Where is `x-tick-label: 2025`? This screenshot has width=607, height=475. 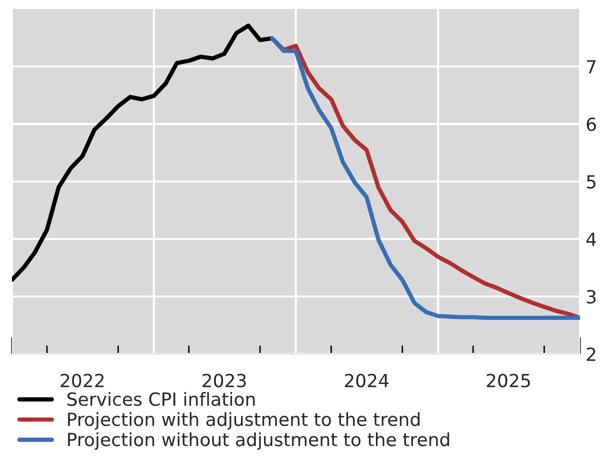 x-tick-label: 2025 is located at coordinates (508, 381).